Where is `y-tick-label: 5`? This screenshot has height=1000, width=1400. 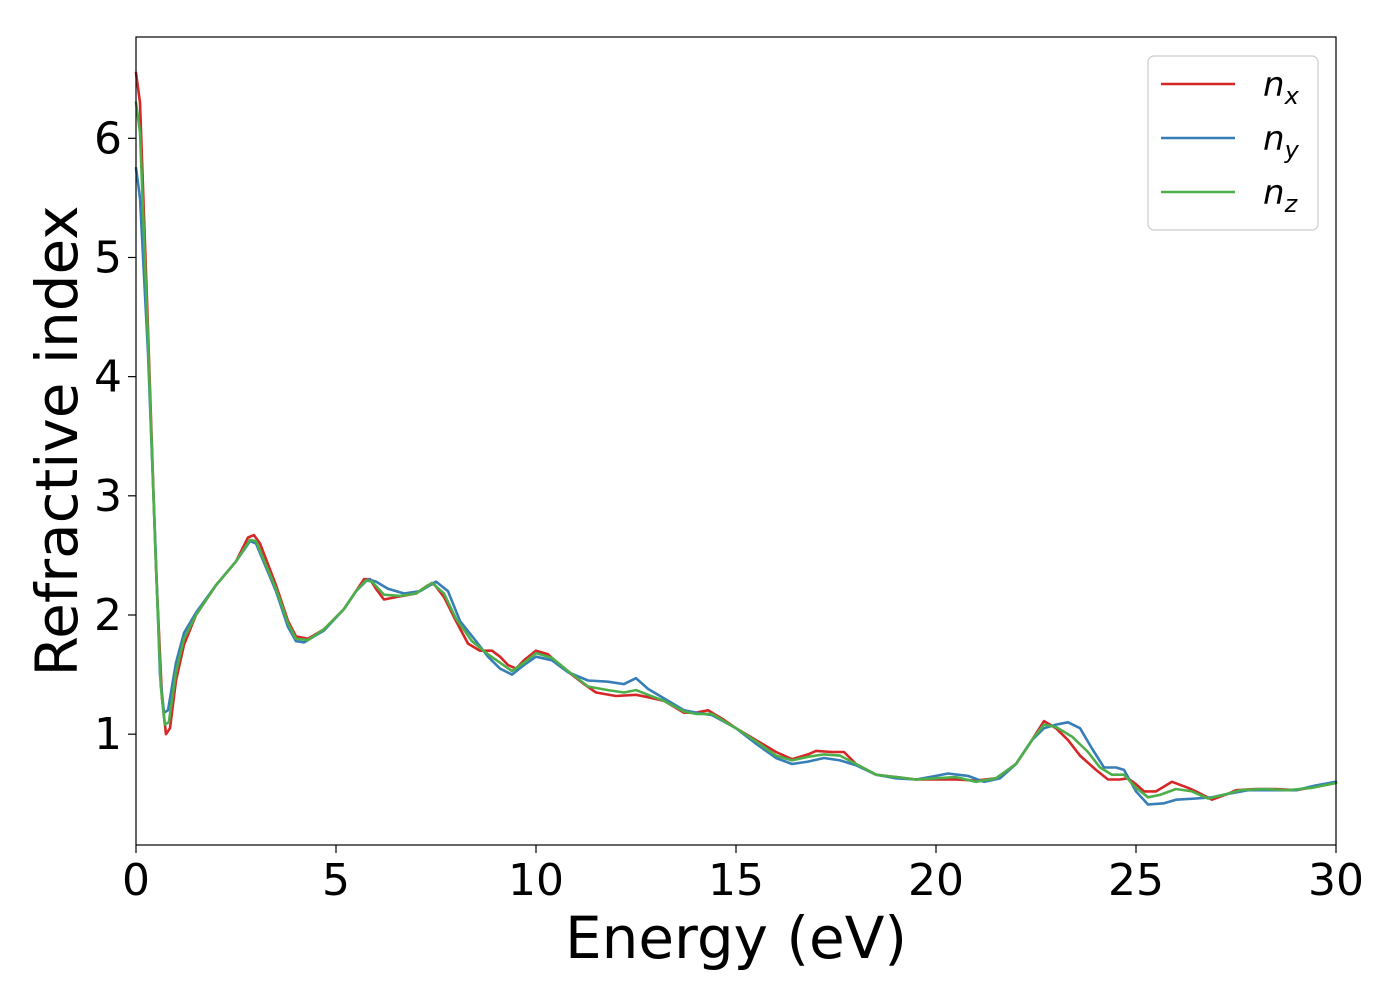 y-tick-label: 5 is located at coordinates (108, 257).